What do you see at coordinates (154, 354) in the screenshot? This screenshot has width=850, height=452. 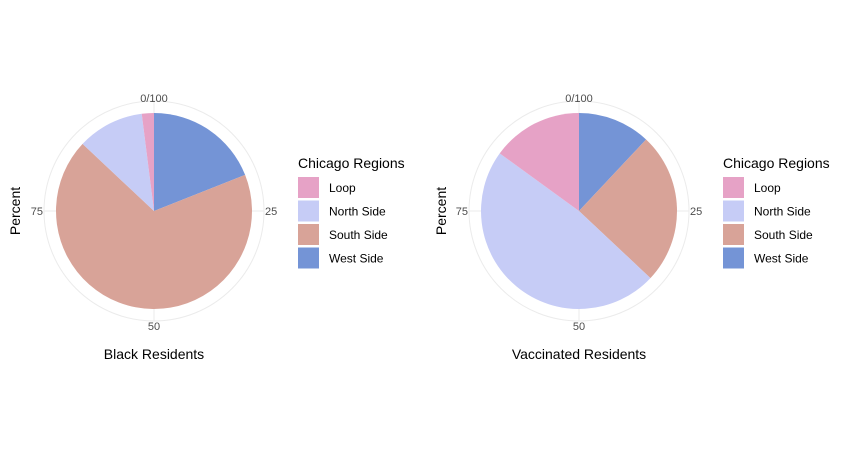 I see `x-axis-label: Black Residents` at bounding box center [154, 354].